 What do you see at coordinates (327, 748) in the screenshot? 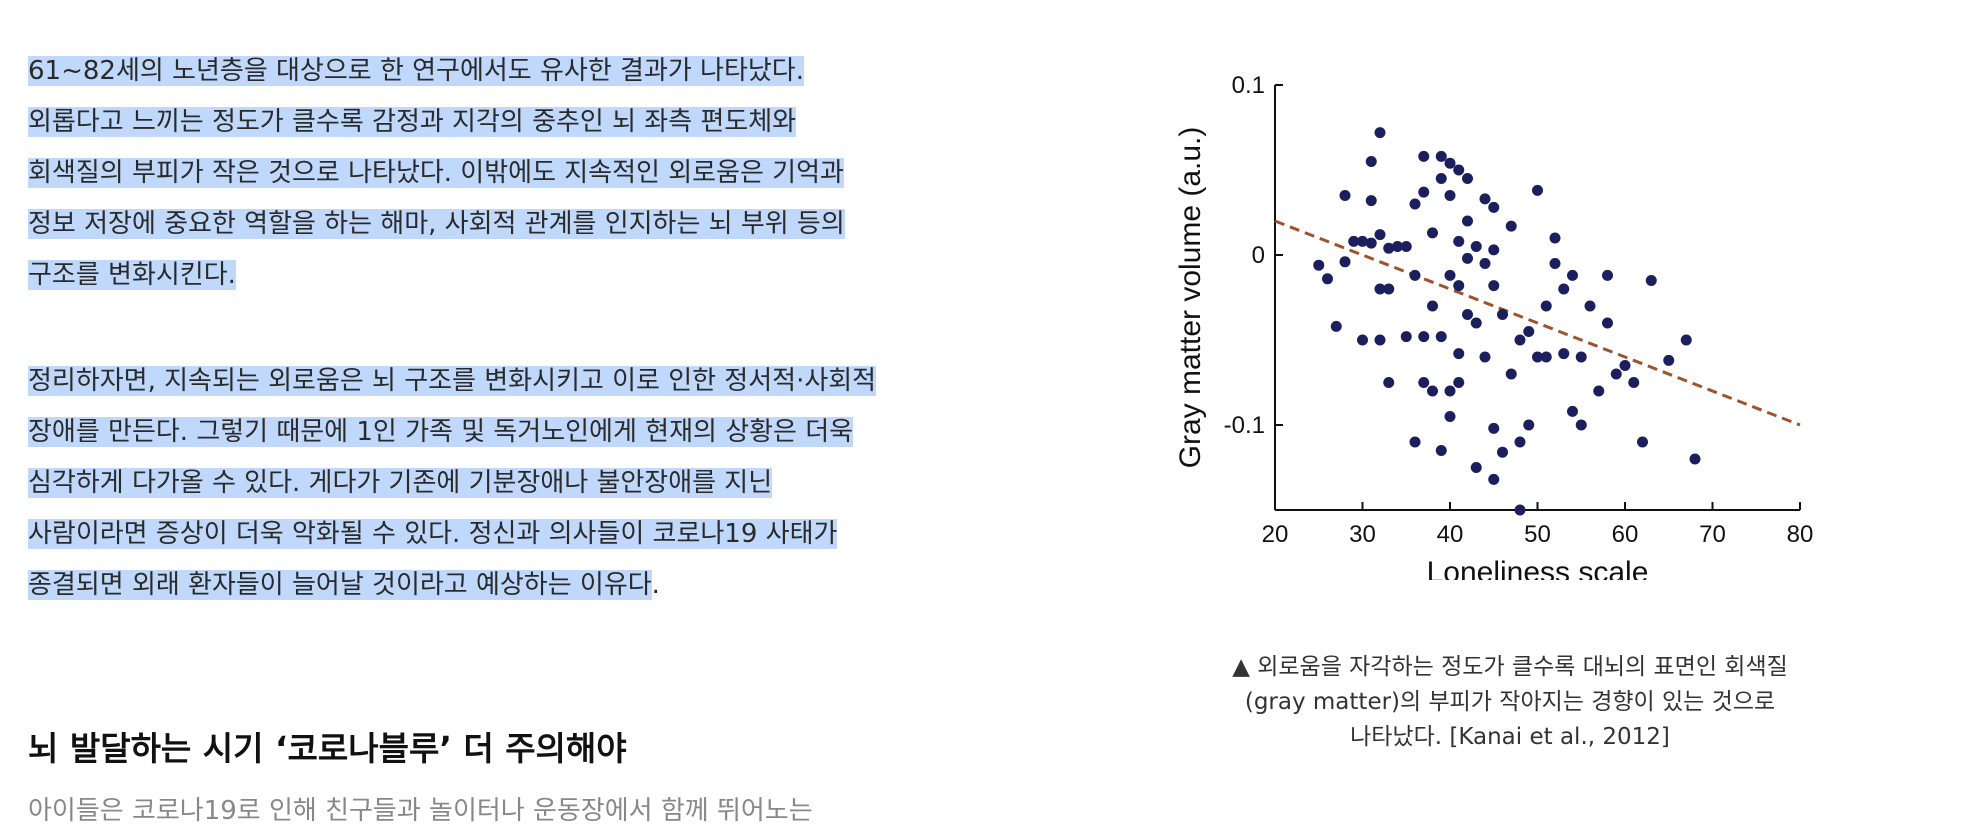
I see `section-heading: 뇌 발달하는 시기 ‘코로나블루’ 더 주의해야` at bounding box center [327, 748].